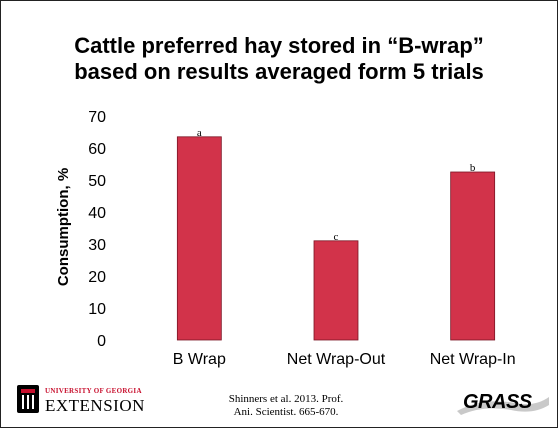 Image resolution: width=558 pixels, height=428 pixels. What do you see at coordinates (199, 133) in the screenshot?
I see `bar-data-label: a` at bounding box center [199, 133].